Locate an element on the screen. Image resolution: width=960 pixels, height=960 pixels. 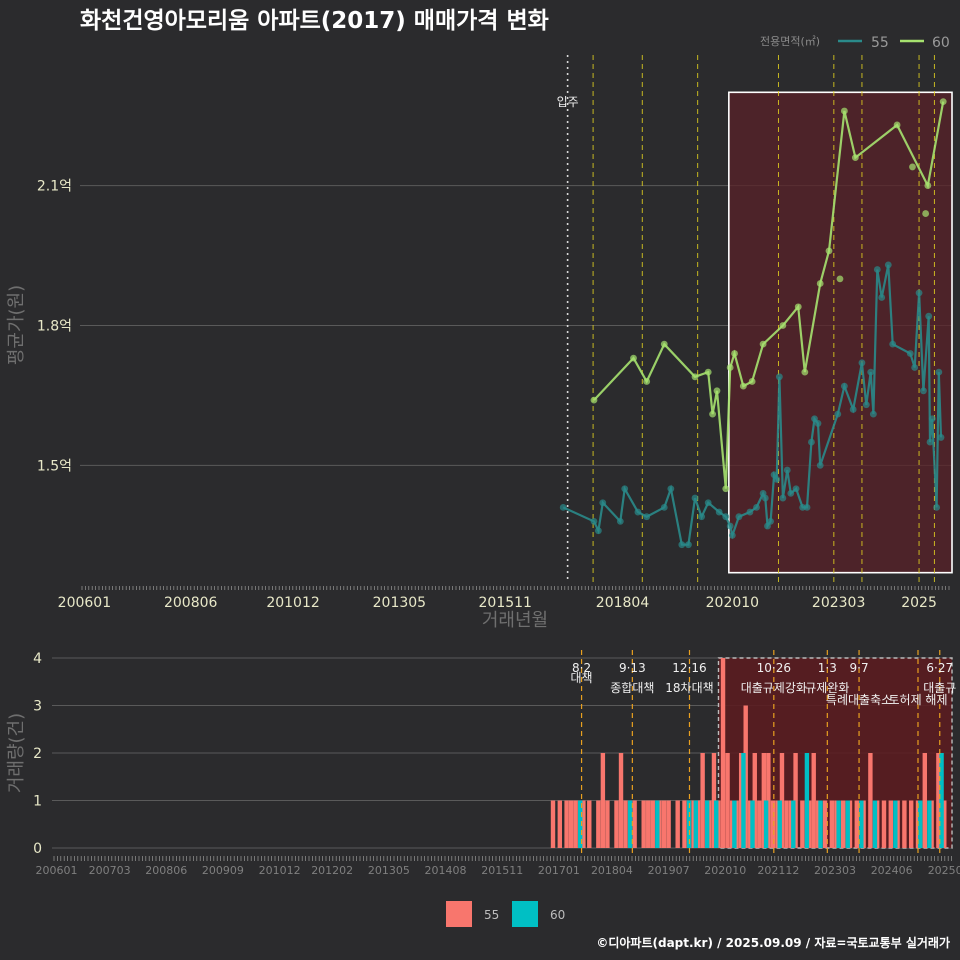
bottom-y-tick-label: 4 is located at coordinates (37, 659).